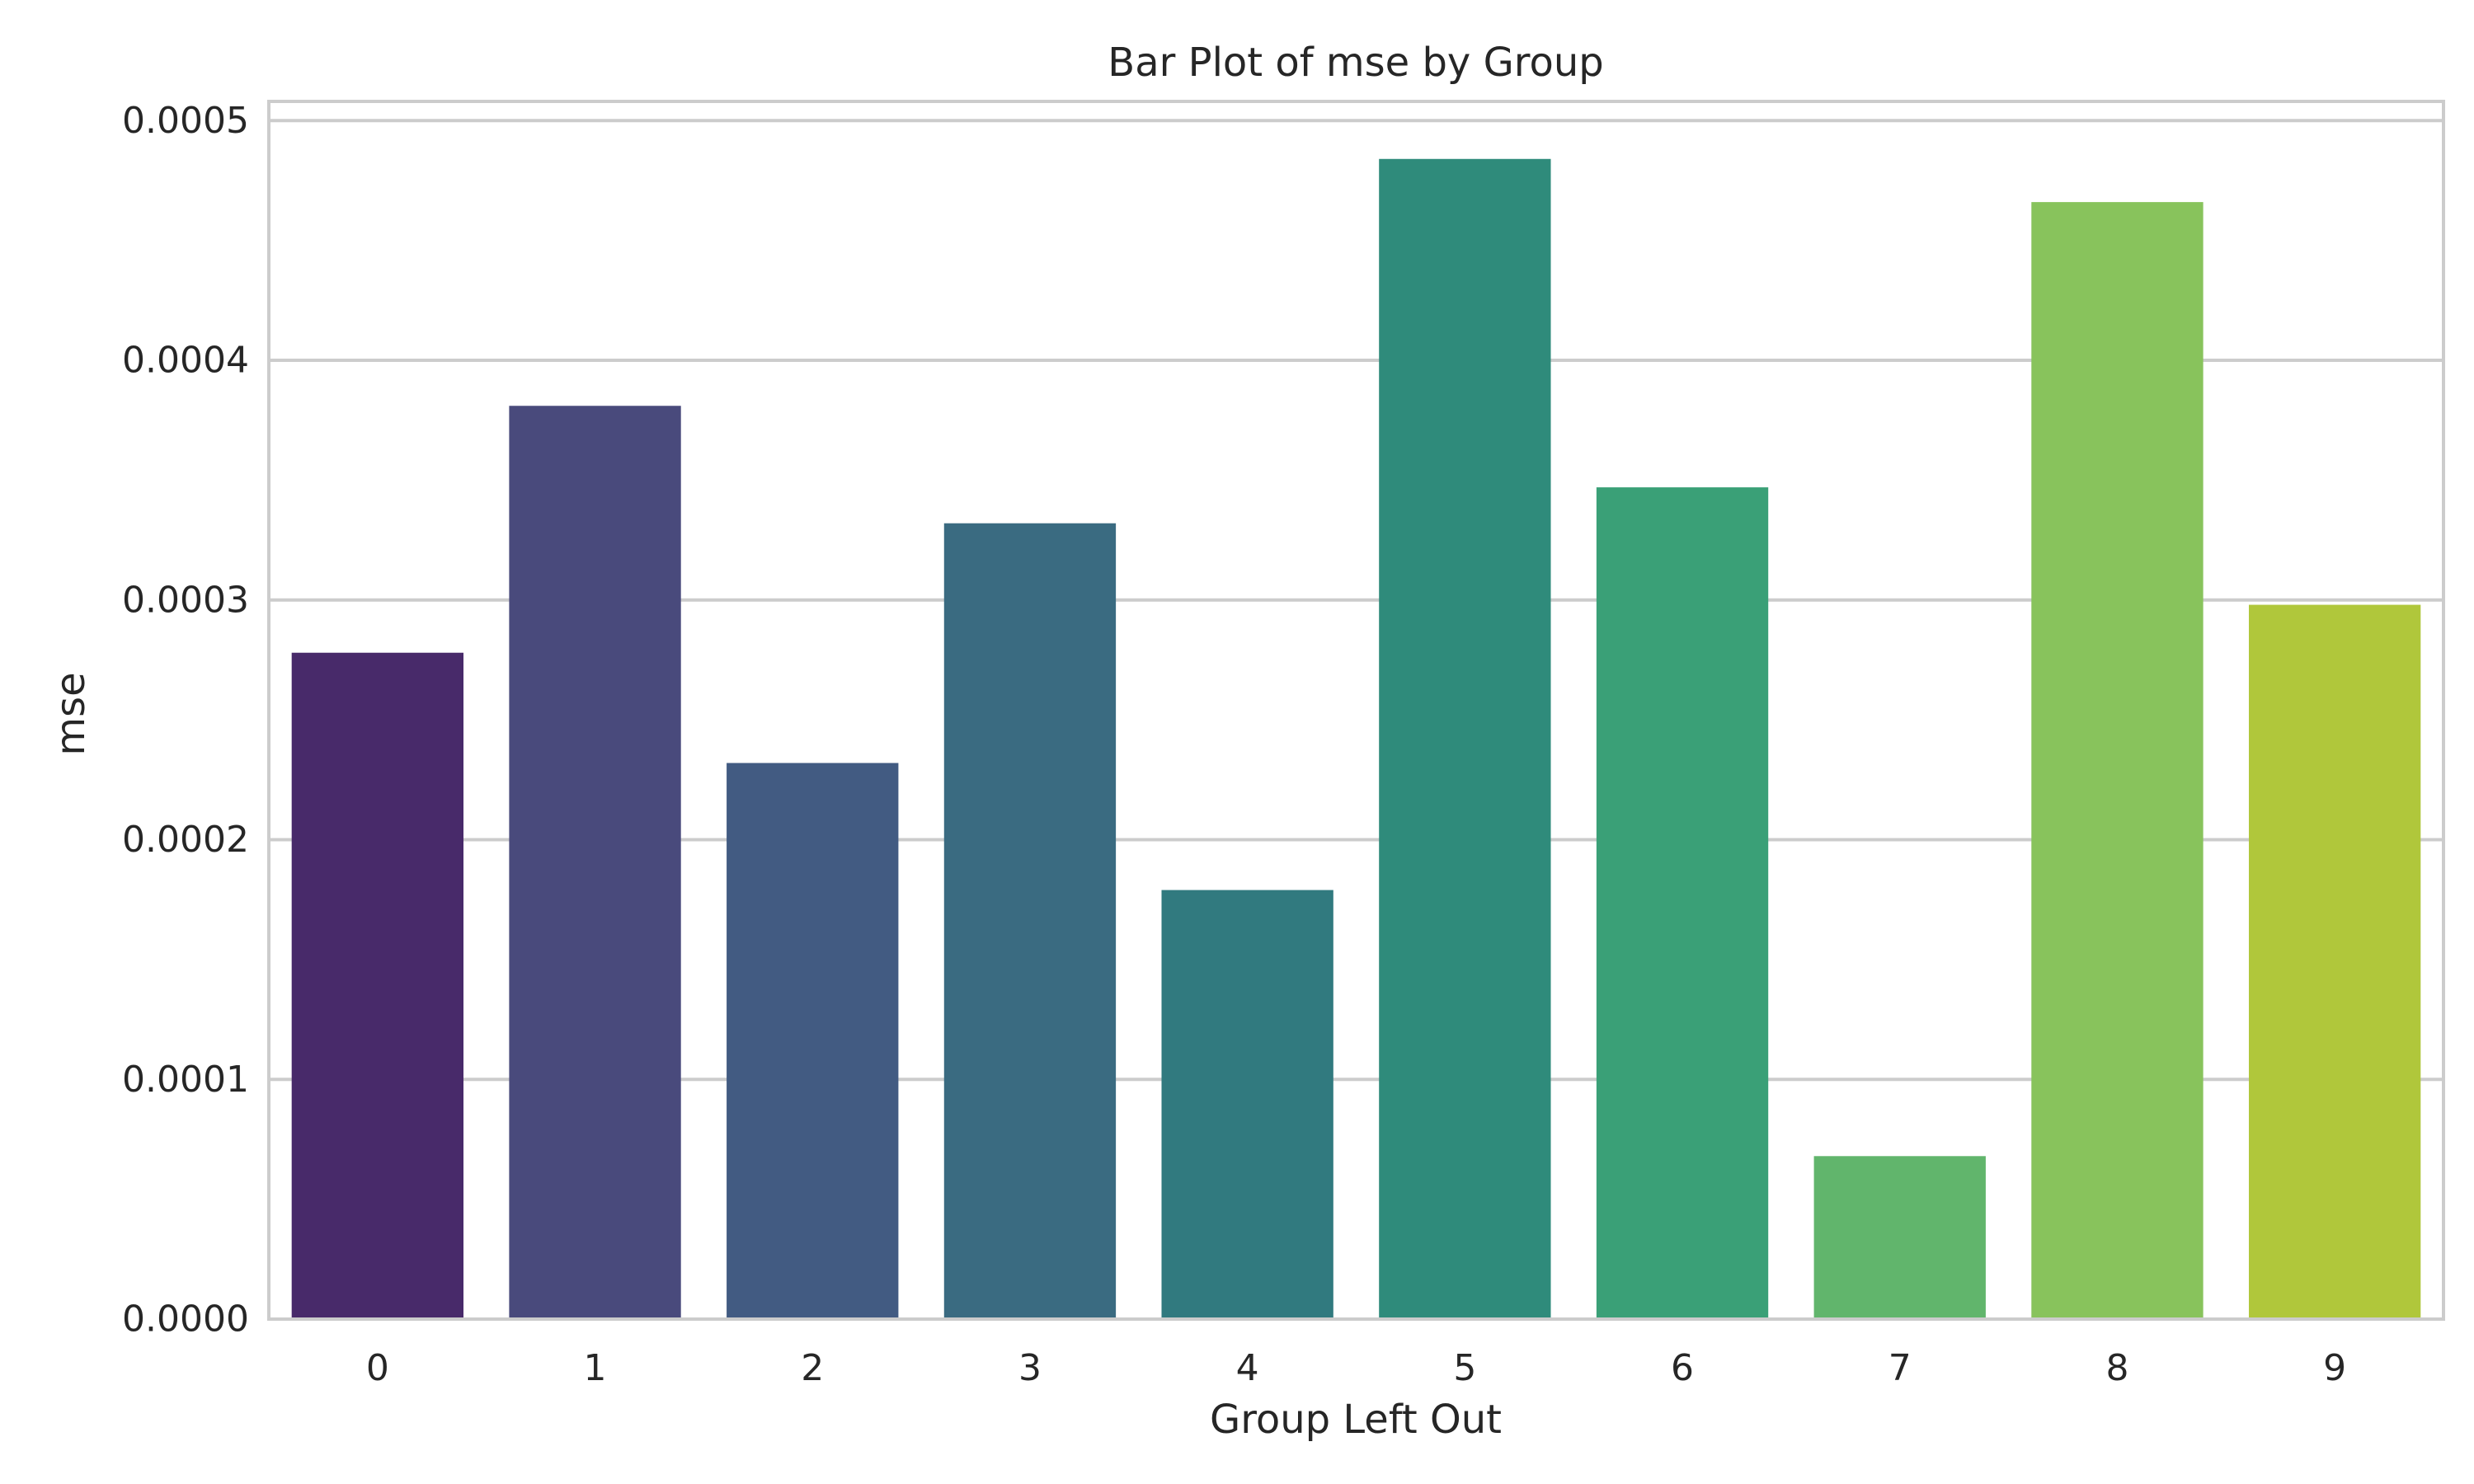  I want to click on chart-title: Bar Plot of mse by Group, so click(1355, 63).